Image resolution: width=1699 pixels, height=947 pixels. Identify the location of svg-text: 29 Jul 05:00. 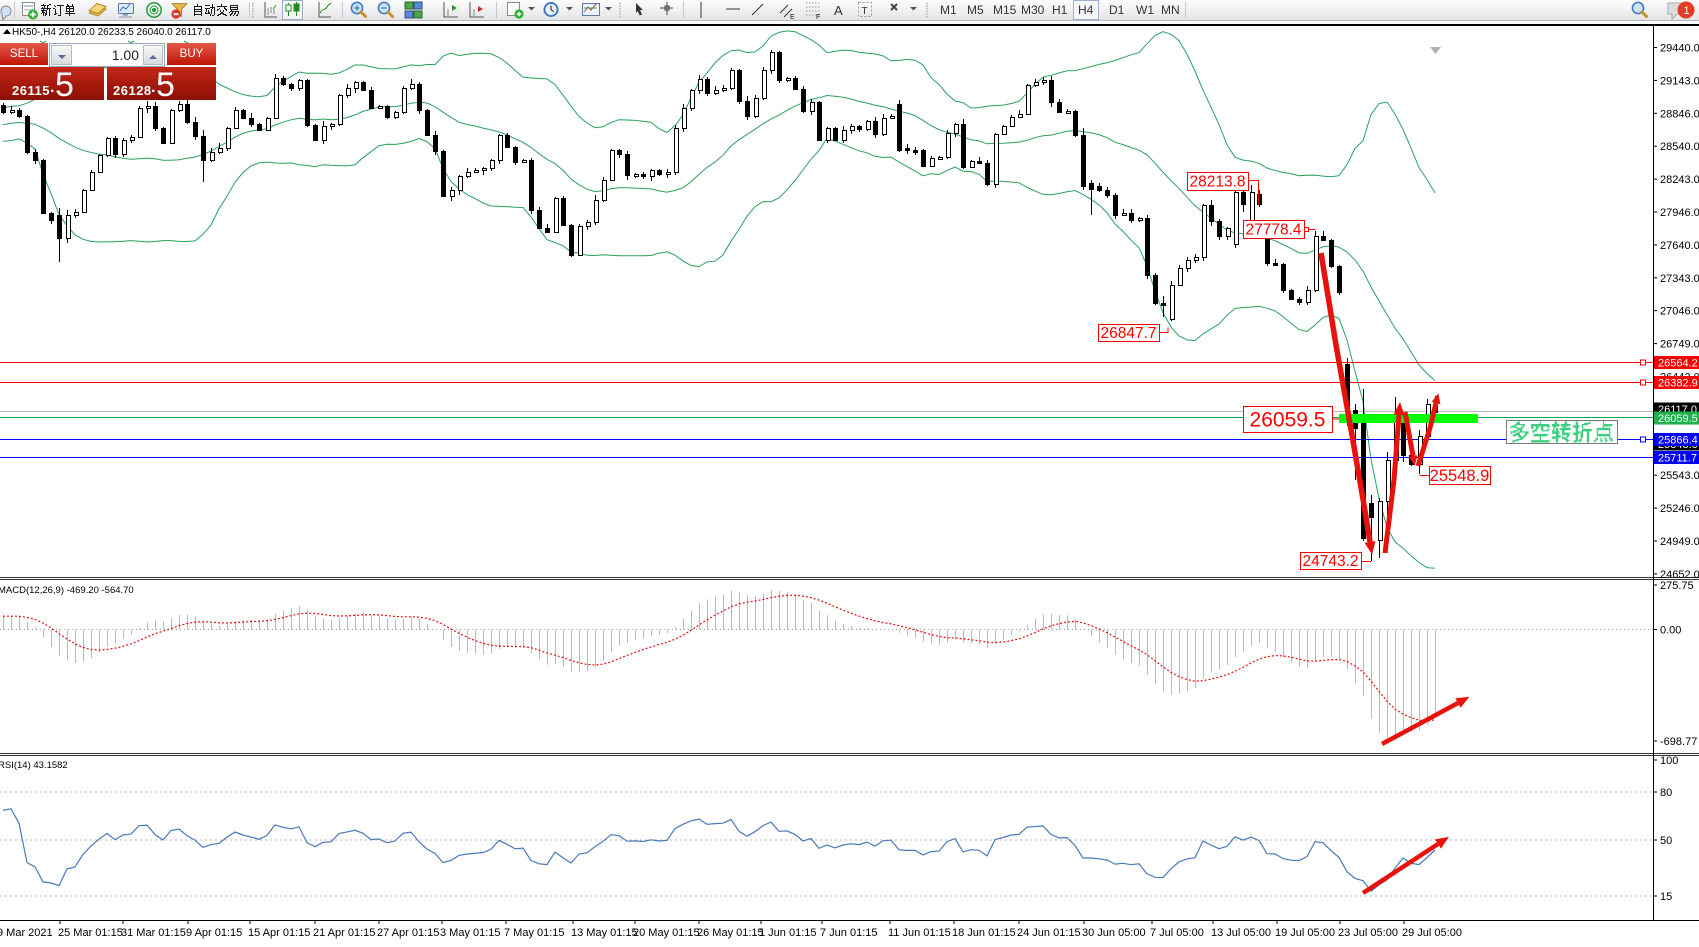
(1432, 933).